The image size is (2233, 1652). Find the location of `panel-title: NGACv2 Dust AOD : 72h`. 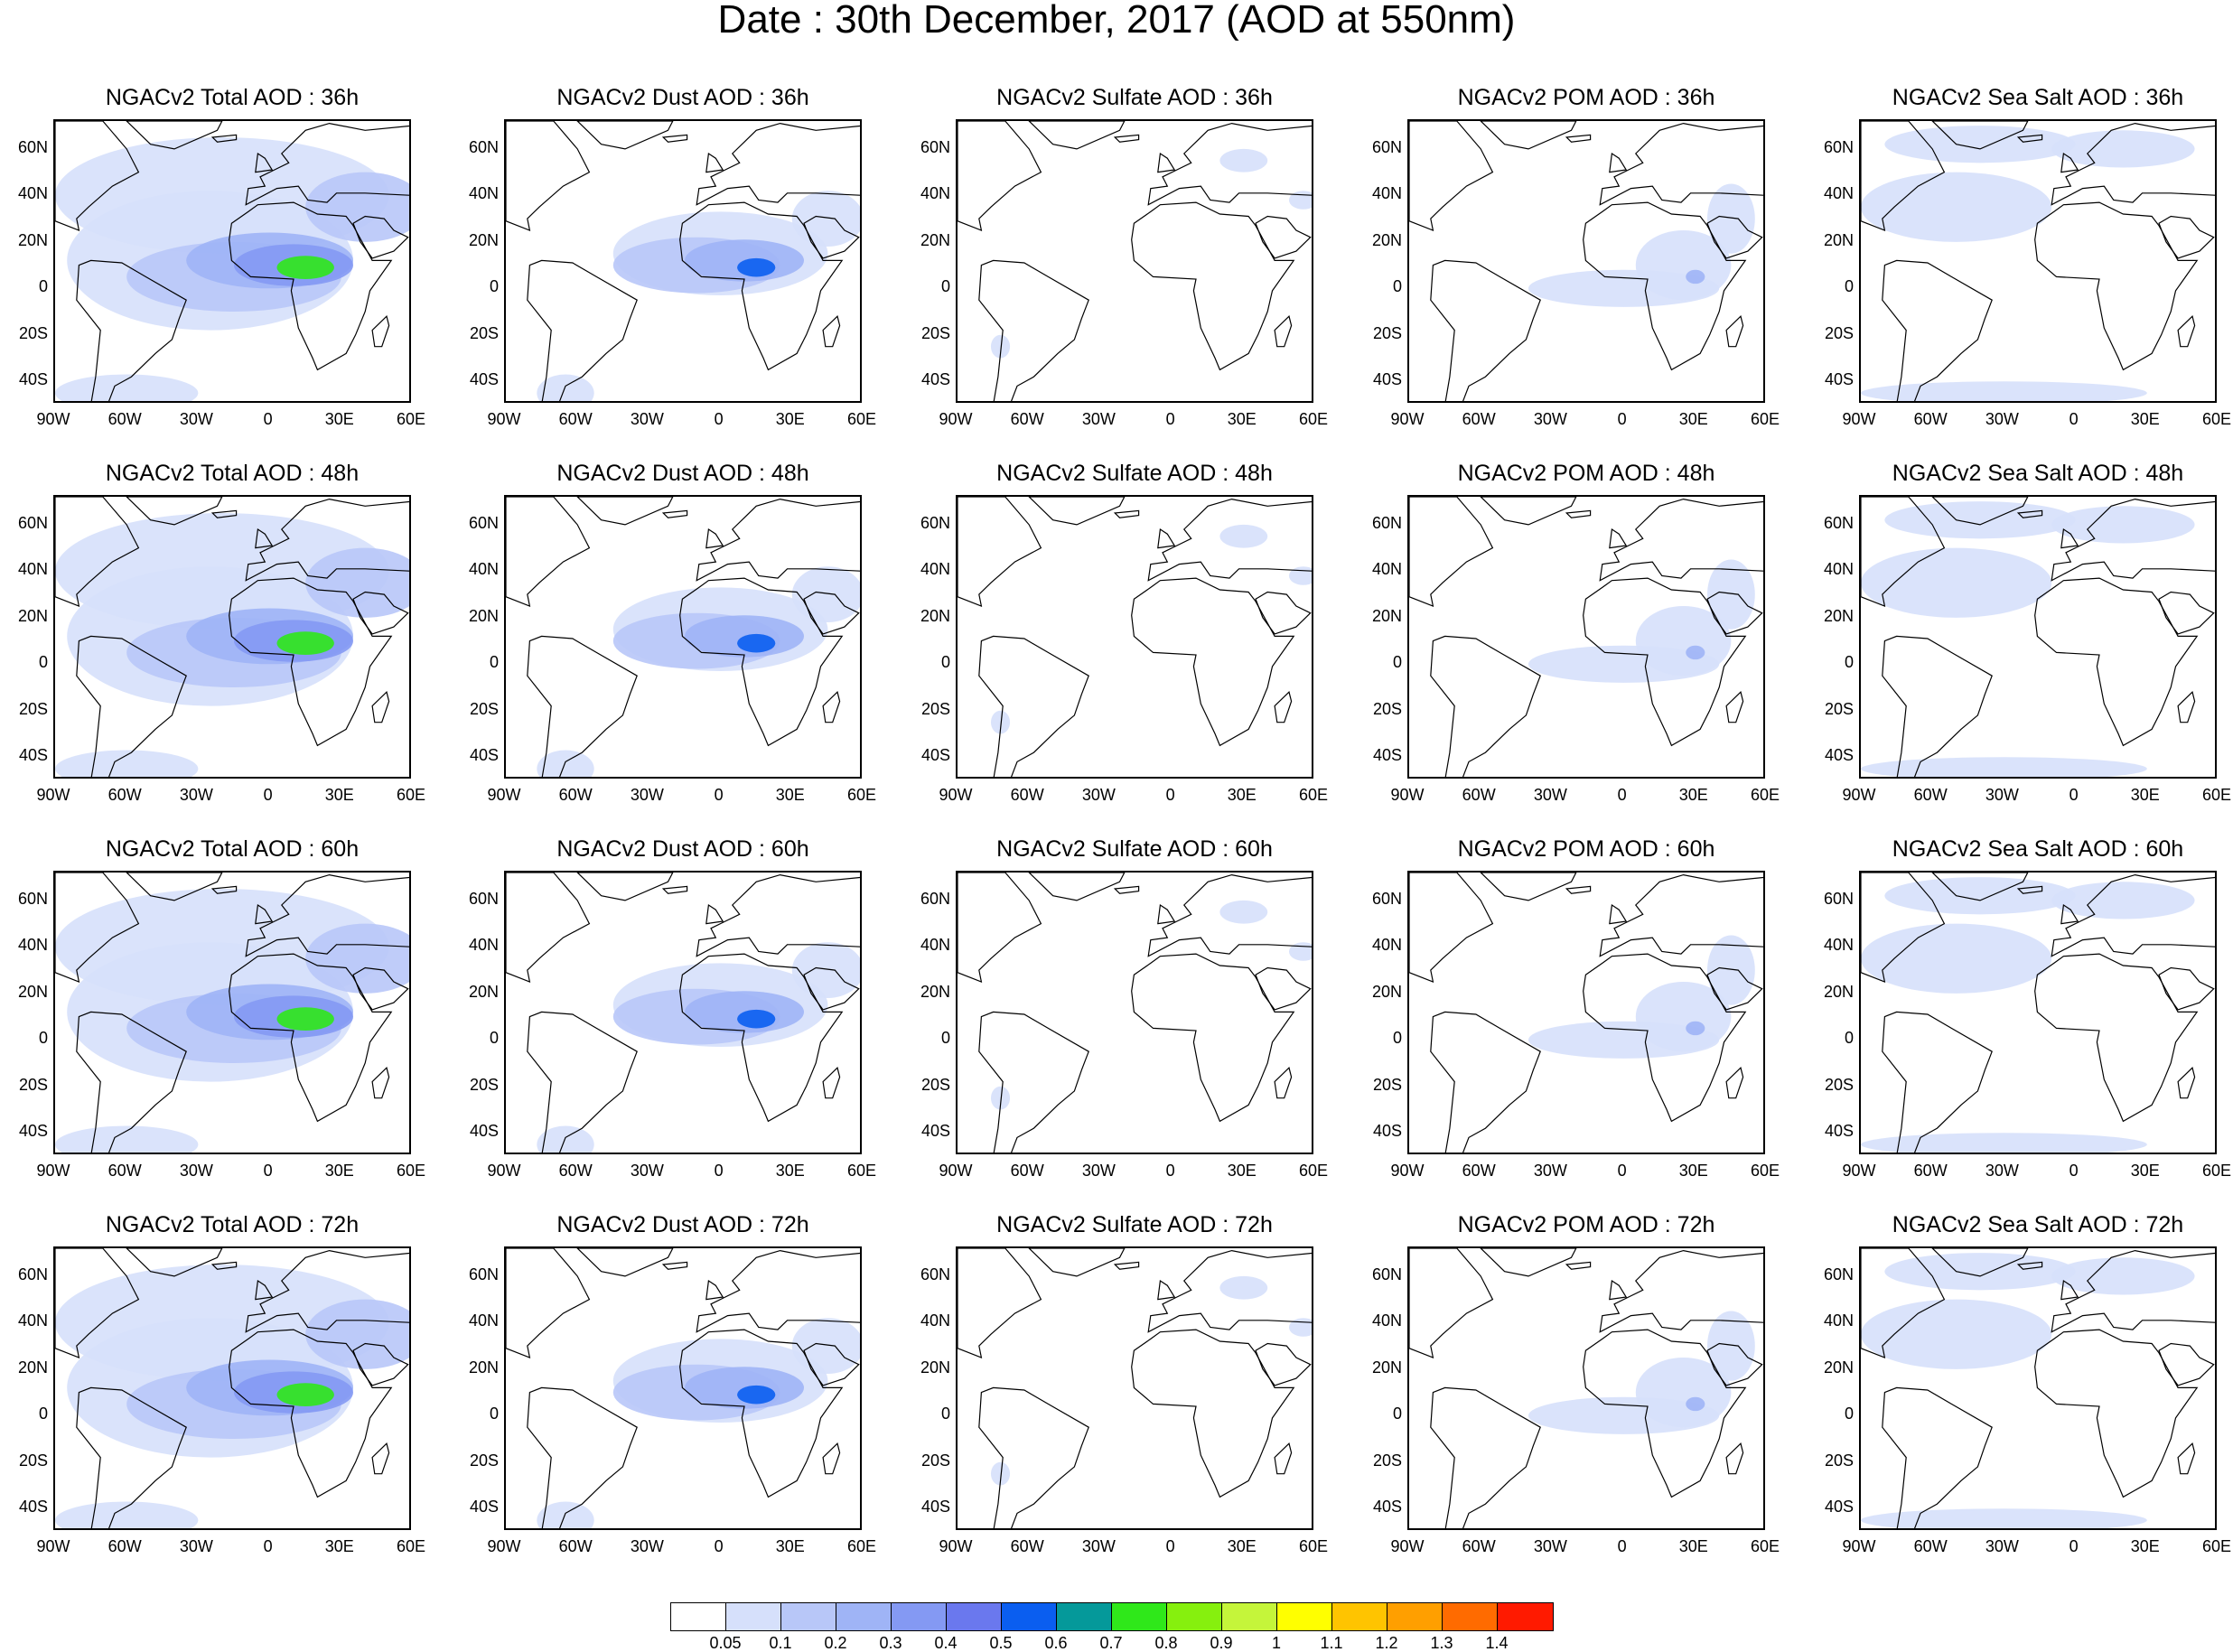

panel-title: NGACv2 Dust AOD : 72h is located at coordinates (682, 1224).